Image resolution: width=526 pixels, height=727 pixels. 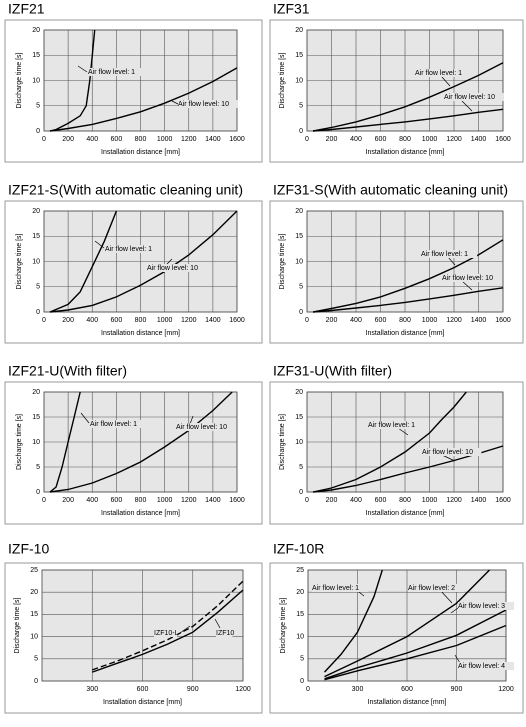 I want to click on chart-title: IZF21-S(With automatic cleaning unit), so click(x=125, y=190).